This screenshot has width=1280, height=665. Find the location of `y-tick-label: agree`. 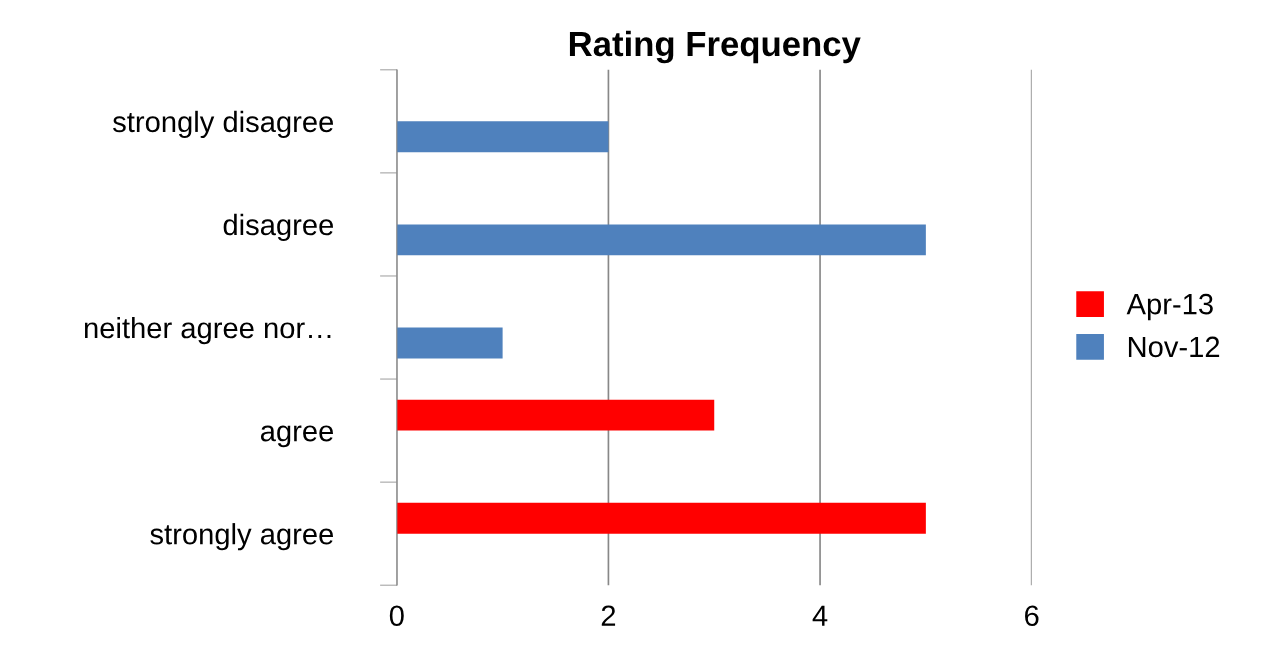

y-tick-label: agree is located at coordinates (297, 436).